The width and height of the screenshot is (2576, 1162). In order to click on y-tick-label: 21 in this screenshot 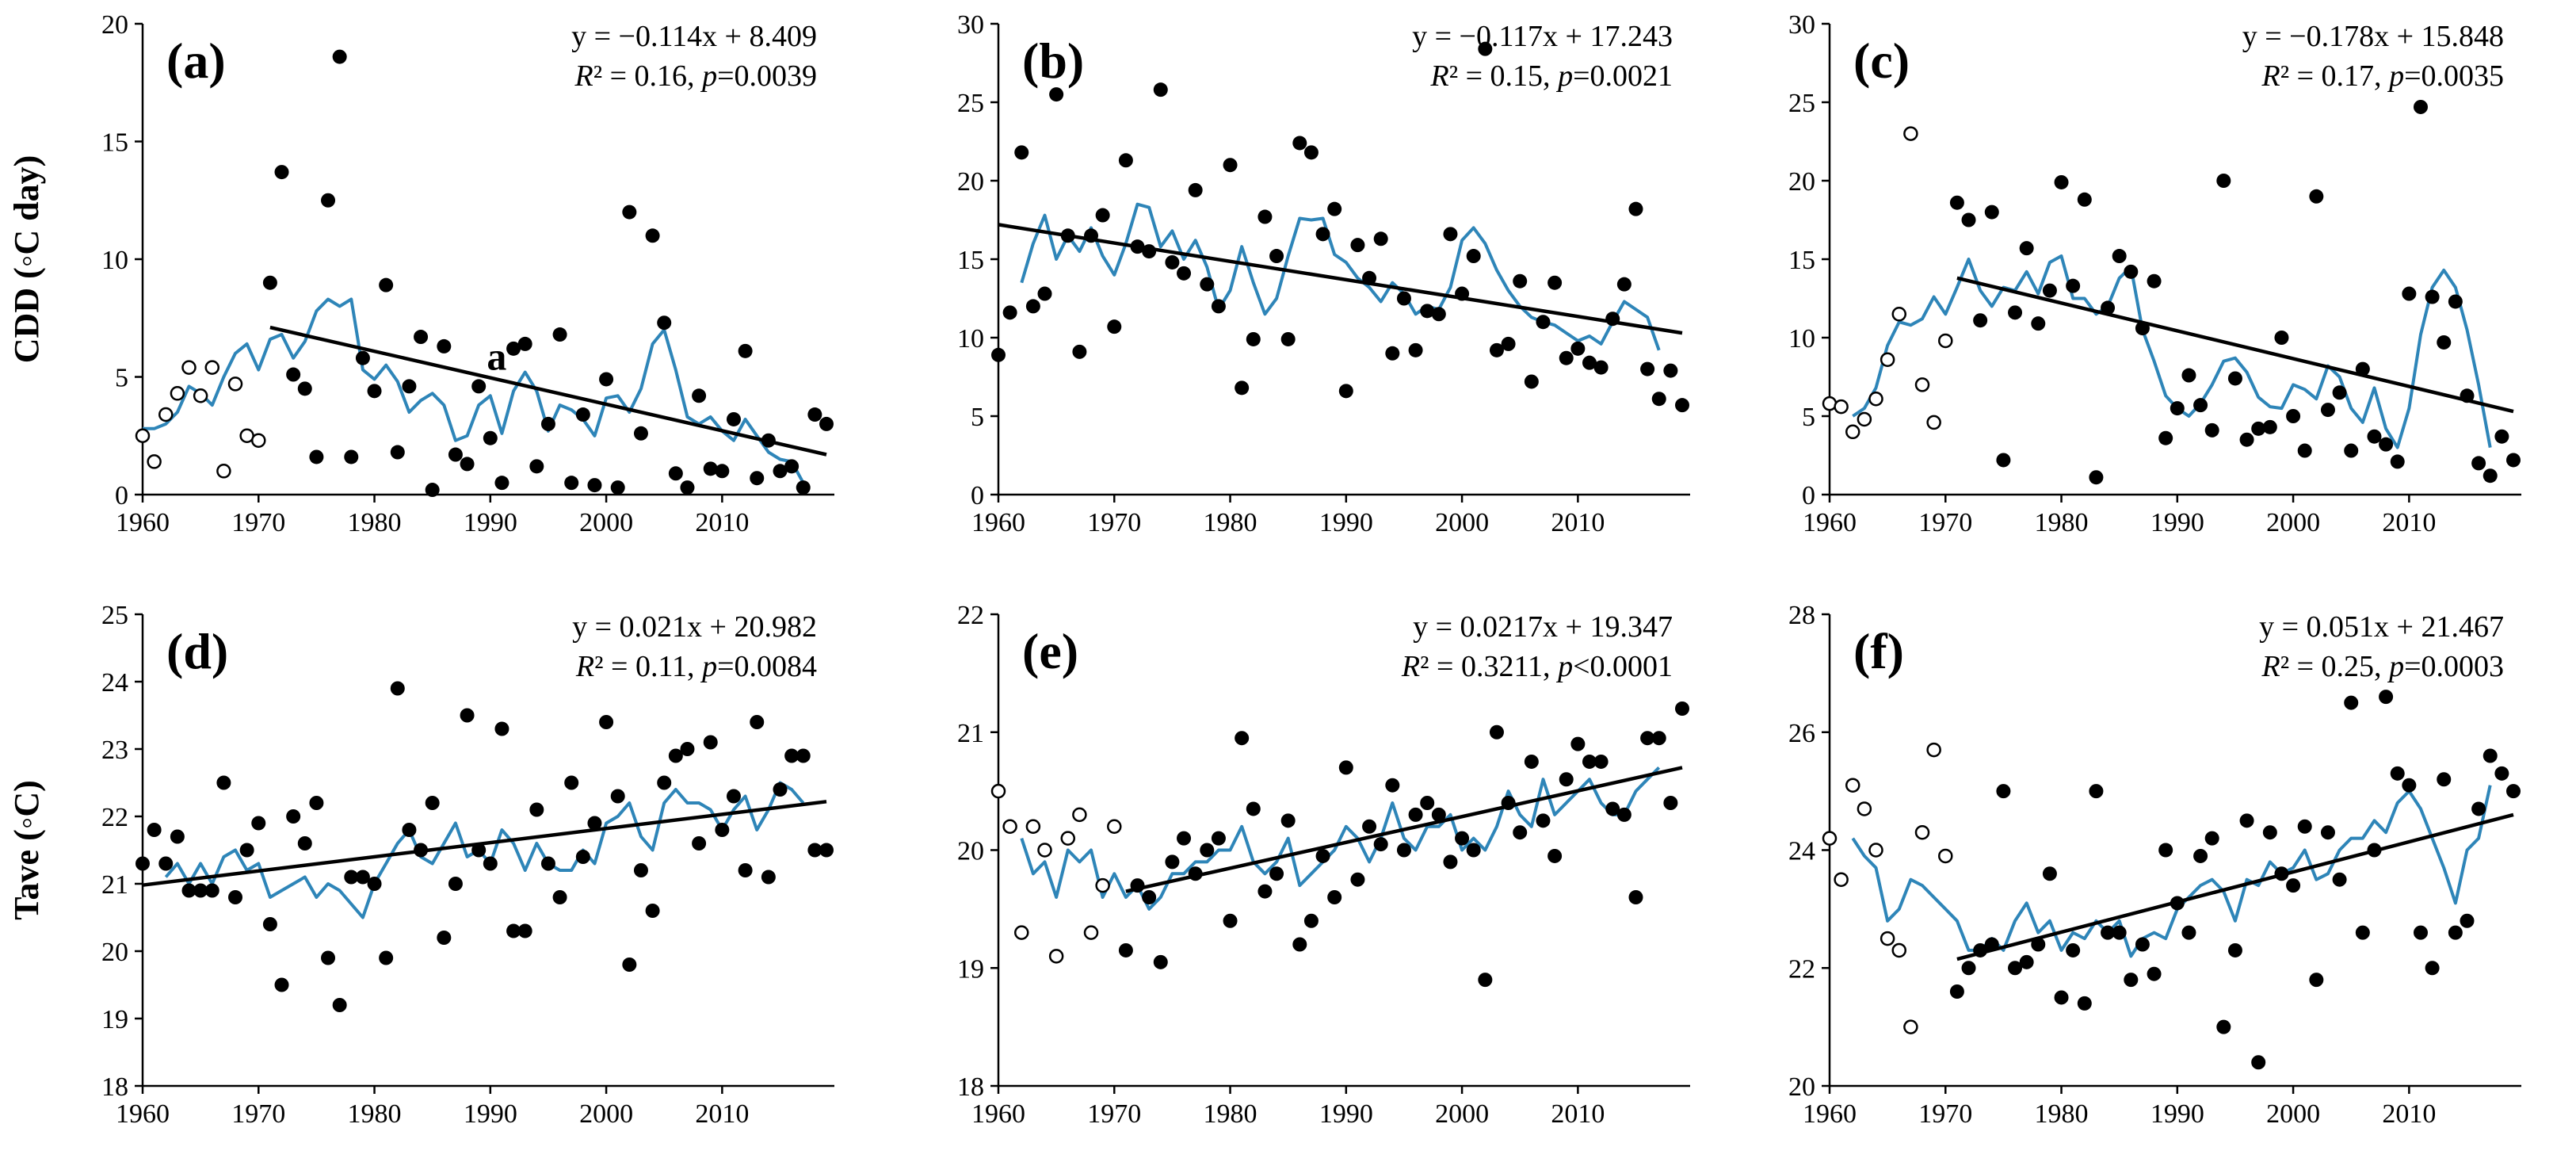, I will do `click(970, 733)`.